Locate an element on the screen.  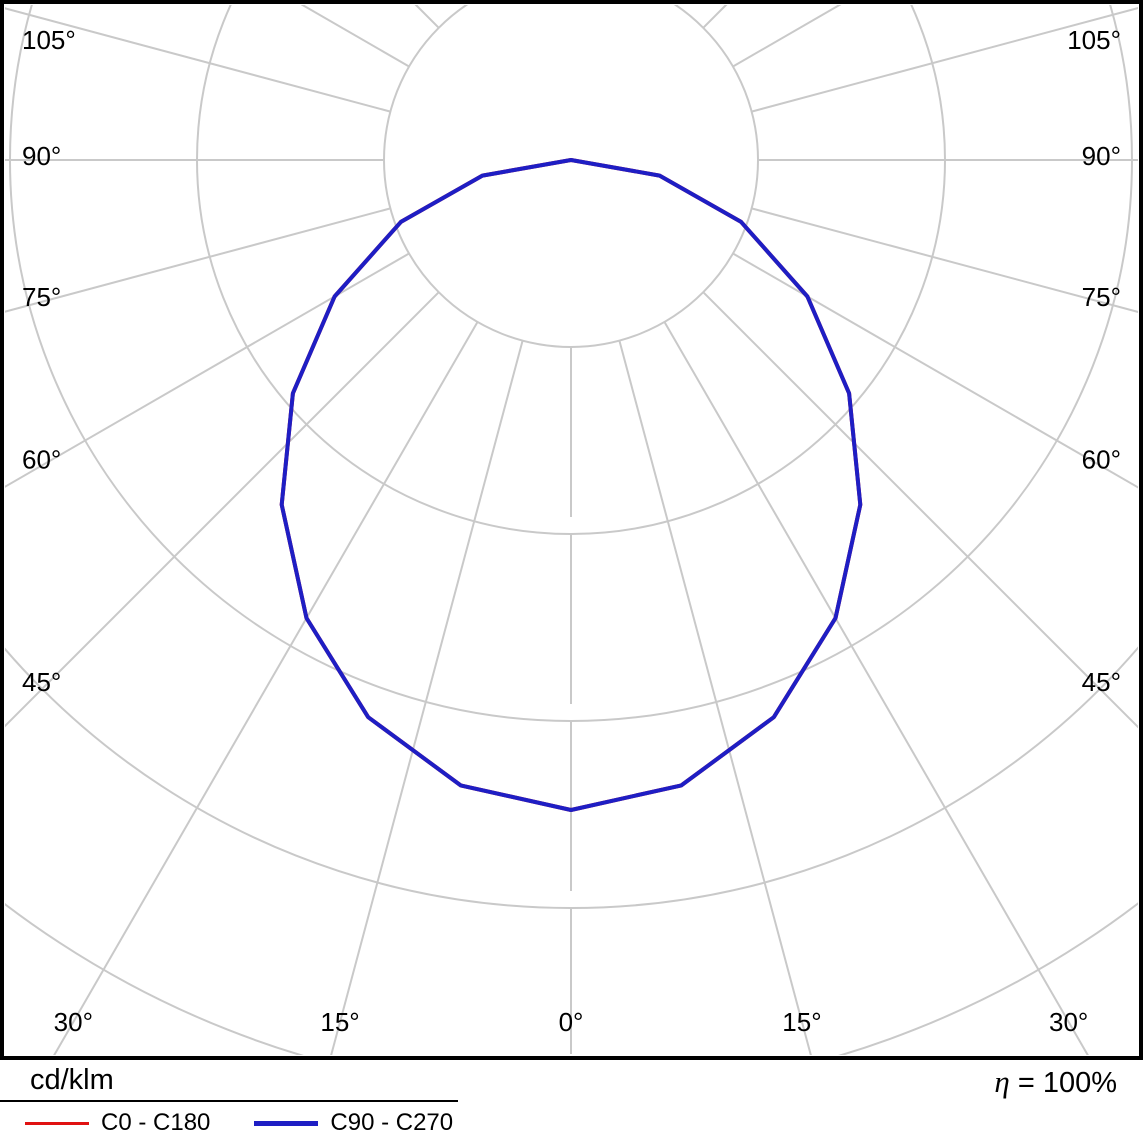
legend-swatch-c90 is located at coordinates (286, 1123).